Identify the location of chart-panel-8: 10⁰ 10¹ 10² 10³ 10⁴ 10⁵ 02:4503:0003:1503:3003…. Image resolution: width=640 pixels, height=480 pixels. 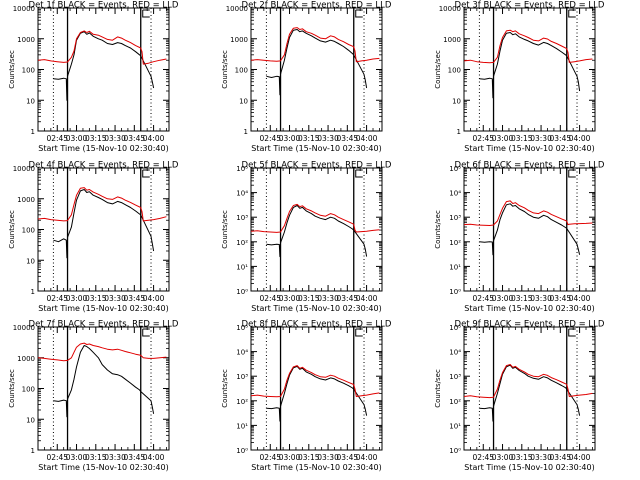
(306, 396).